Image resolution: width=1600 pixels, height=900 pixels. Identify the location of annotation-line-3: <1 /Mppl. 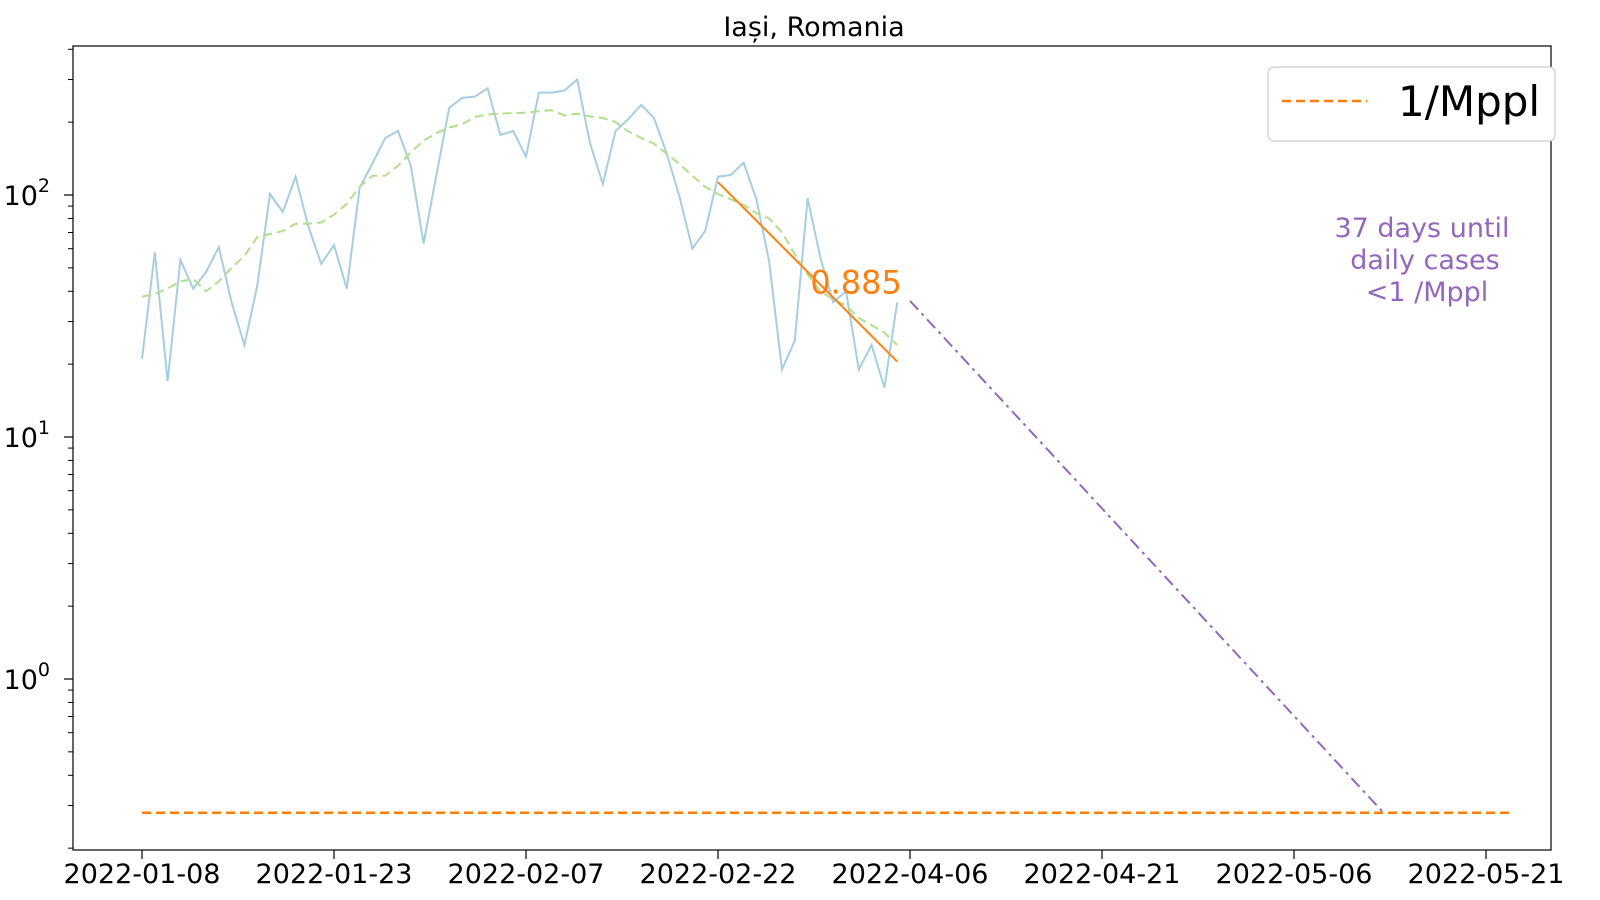
(1427, 292).